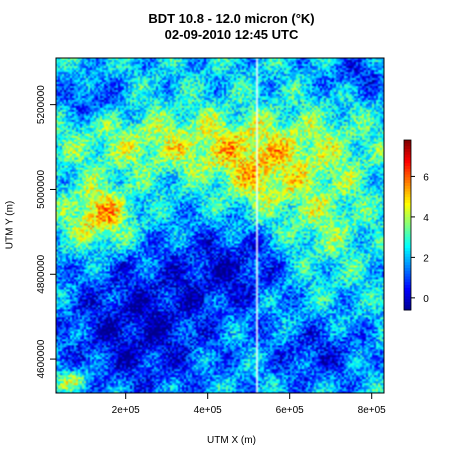  Describe the element at coordinates (126, 410) in the screenshot. I see `x-tick-label: 2e+05` at that location.